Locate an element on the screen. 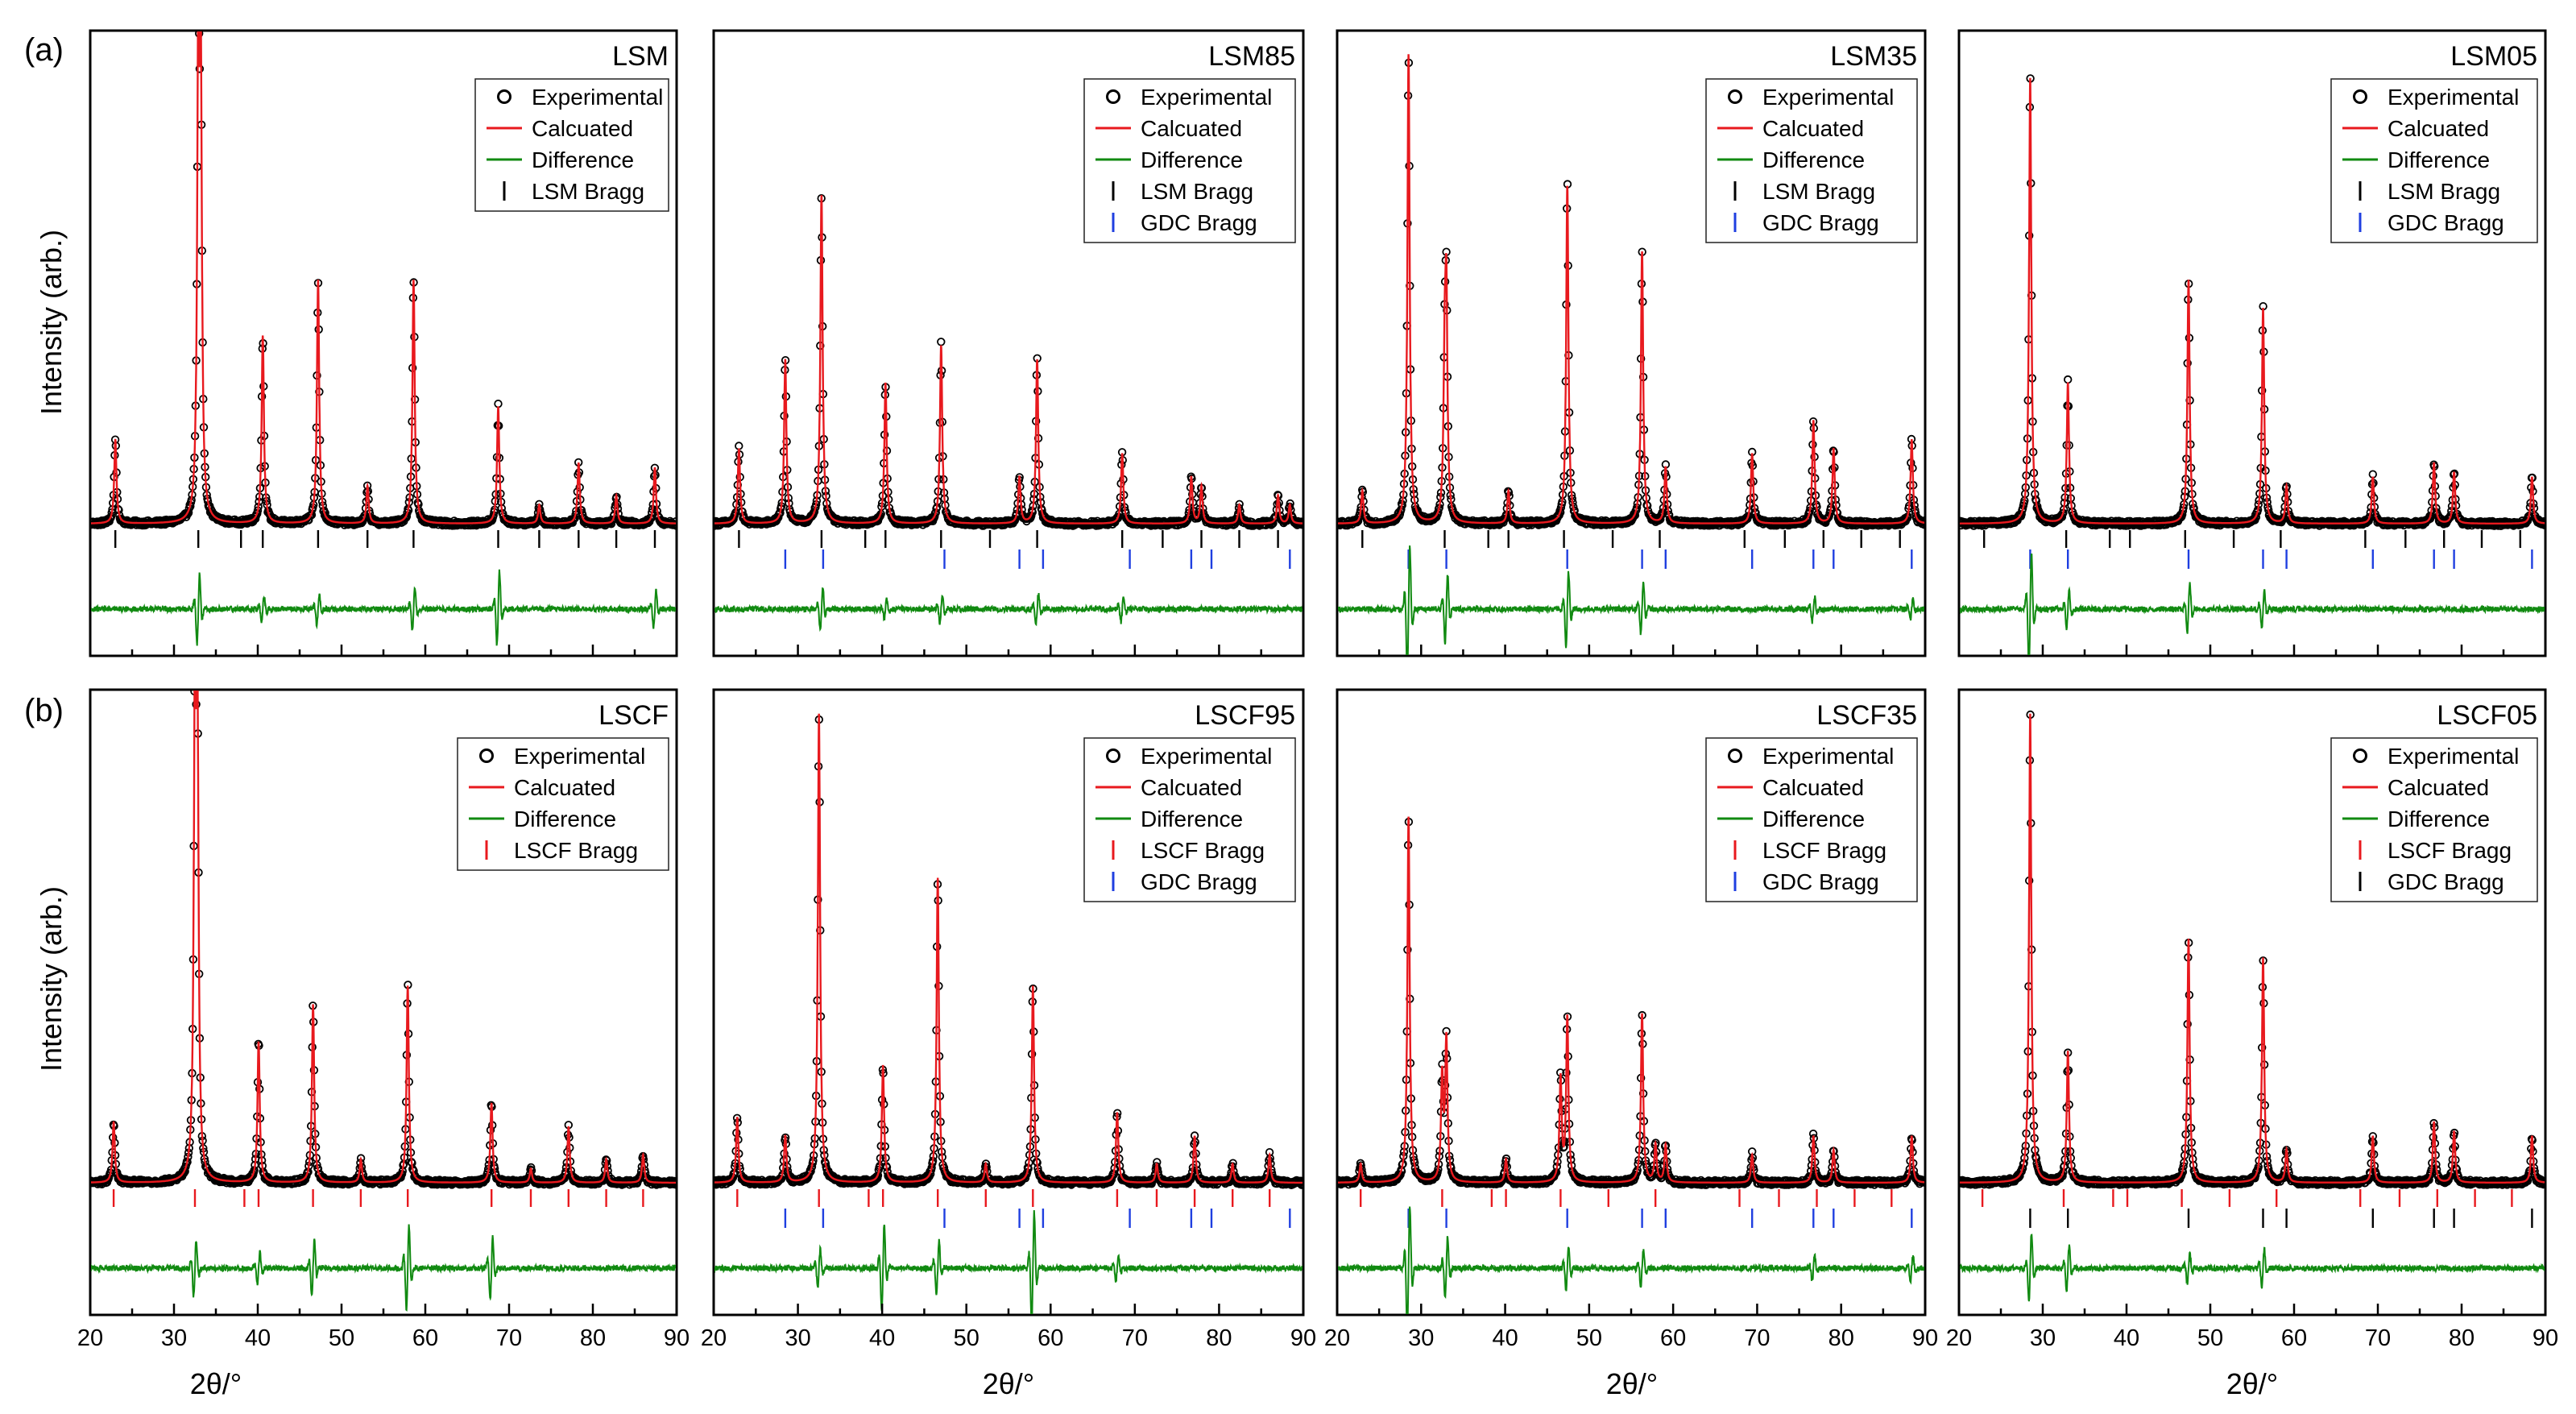 The image size is (2576, 1414). legend: Experimental Calcuated Difference LSM Bragg is located at coordinates (571, 145).